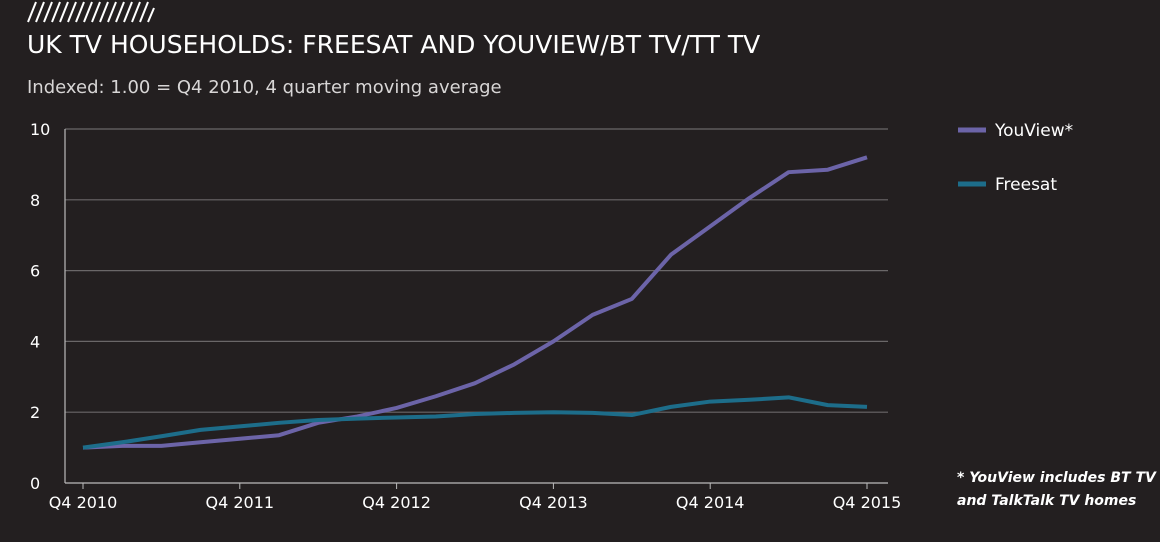 The height and width of the screenshot is (542, 1160). What do you see at coordinates (35, 271) in the screenshot?
I see `y-tick-label: 6` at bounding box center [35, 271].